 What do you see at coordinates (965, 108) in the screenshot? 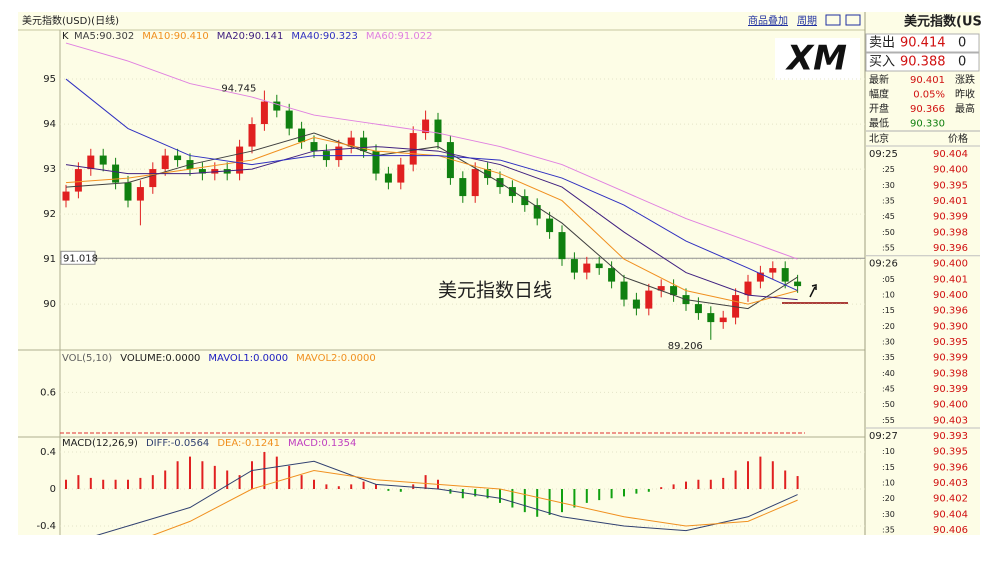
I see `stat-label: 最高` at bounding box center [965, 108].